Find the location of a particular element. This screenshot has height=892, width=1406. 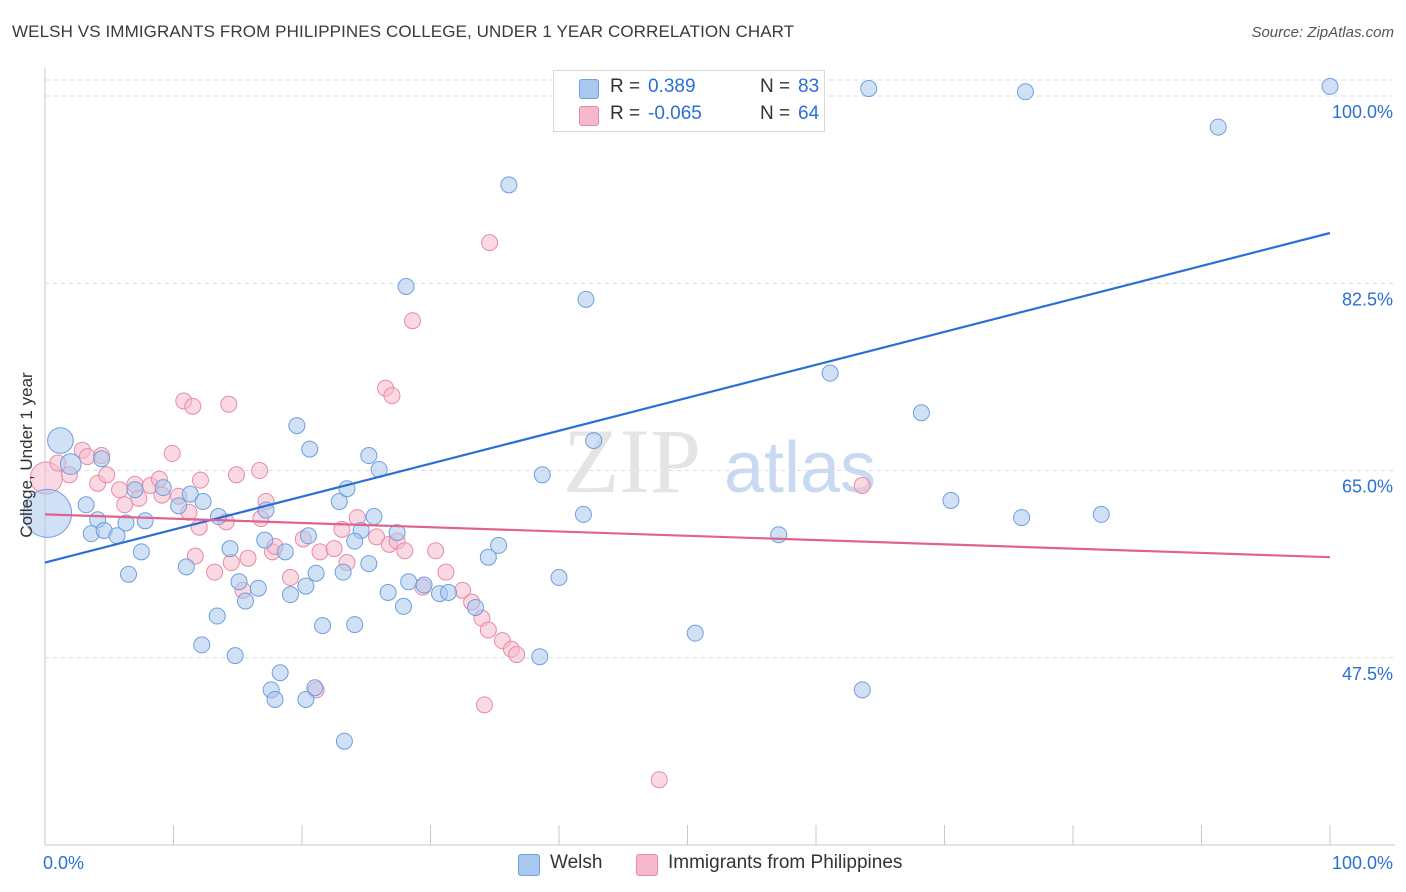

x-tick-label-max: 100.0% is located at coordinates (1362, 863).